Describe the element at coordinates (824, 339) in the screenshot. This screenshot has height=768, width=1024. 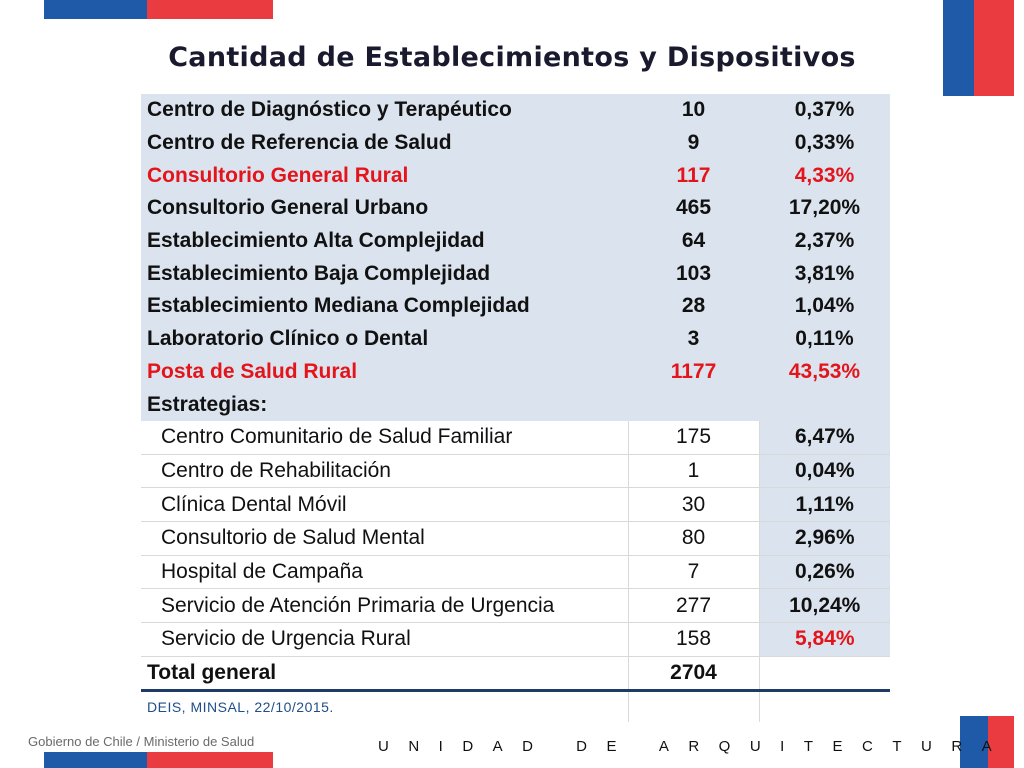
I see `row-percent: 0,11%` at that location.